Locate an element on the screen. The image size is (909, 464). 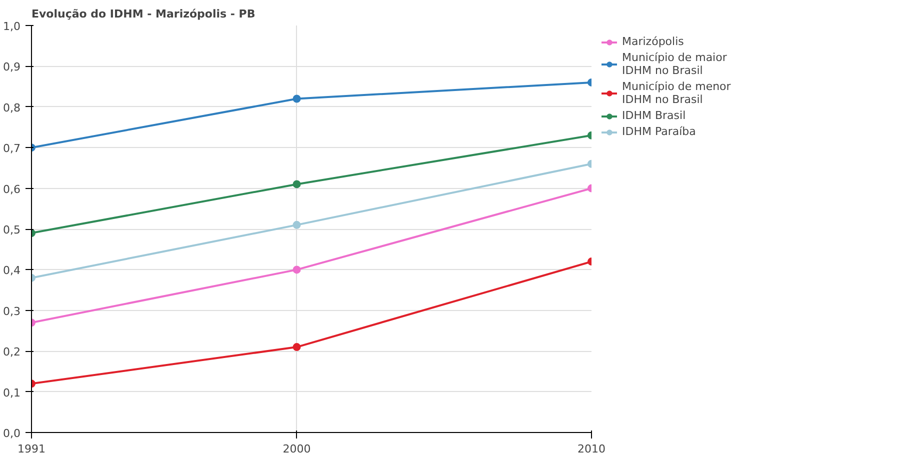
x-tick-label: 2010 is located at coordinates (592, 449).